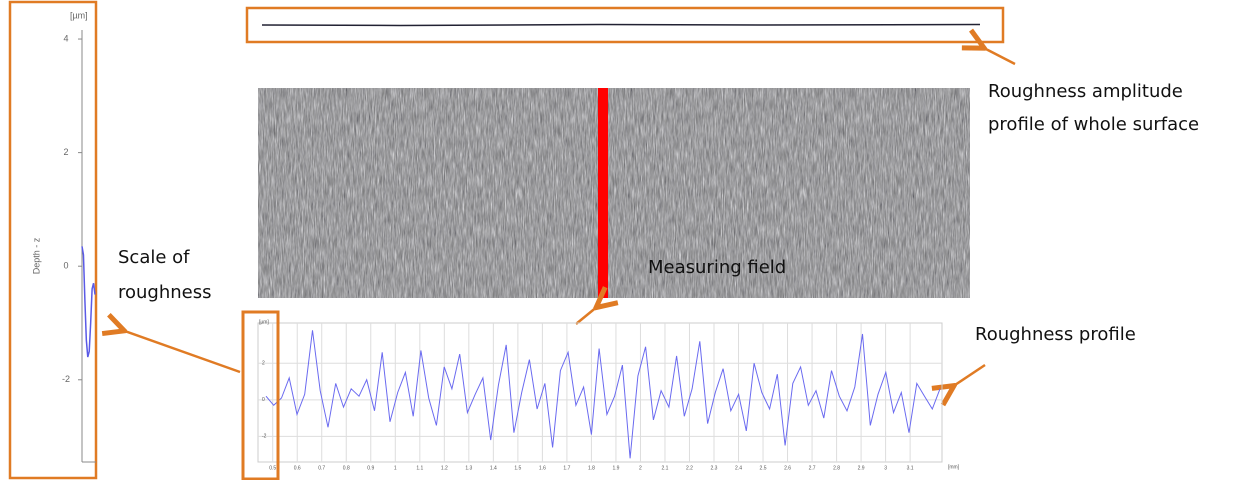 This screenshot has height=485, width=1255. What do you see at coordinates (717, 267) in the screenshot?
I see `measuring-label: Measuring field` at bounding box center [717, 267].